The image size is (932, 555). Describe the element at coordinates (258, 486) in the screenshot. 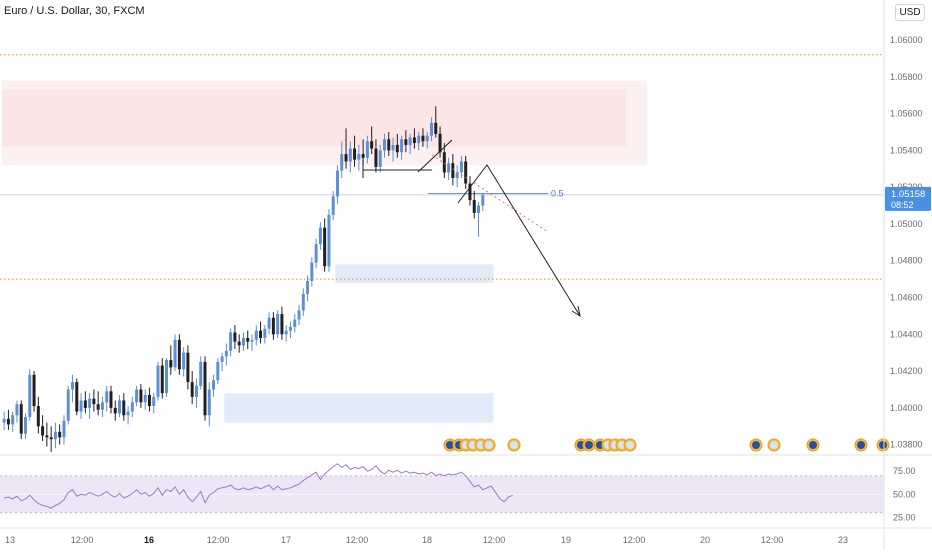

I see `rsi-line` at that location.